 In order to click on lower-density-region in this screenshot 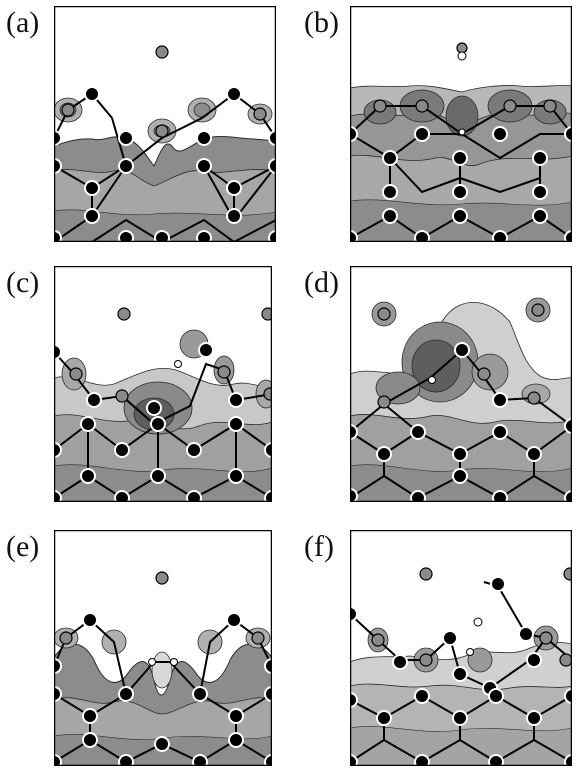, I will do `click(165, 225)`.